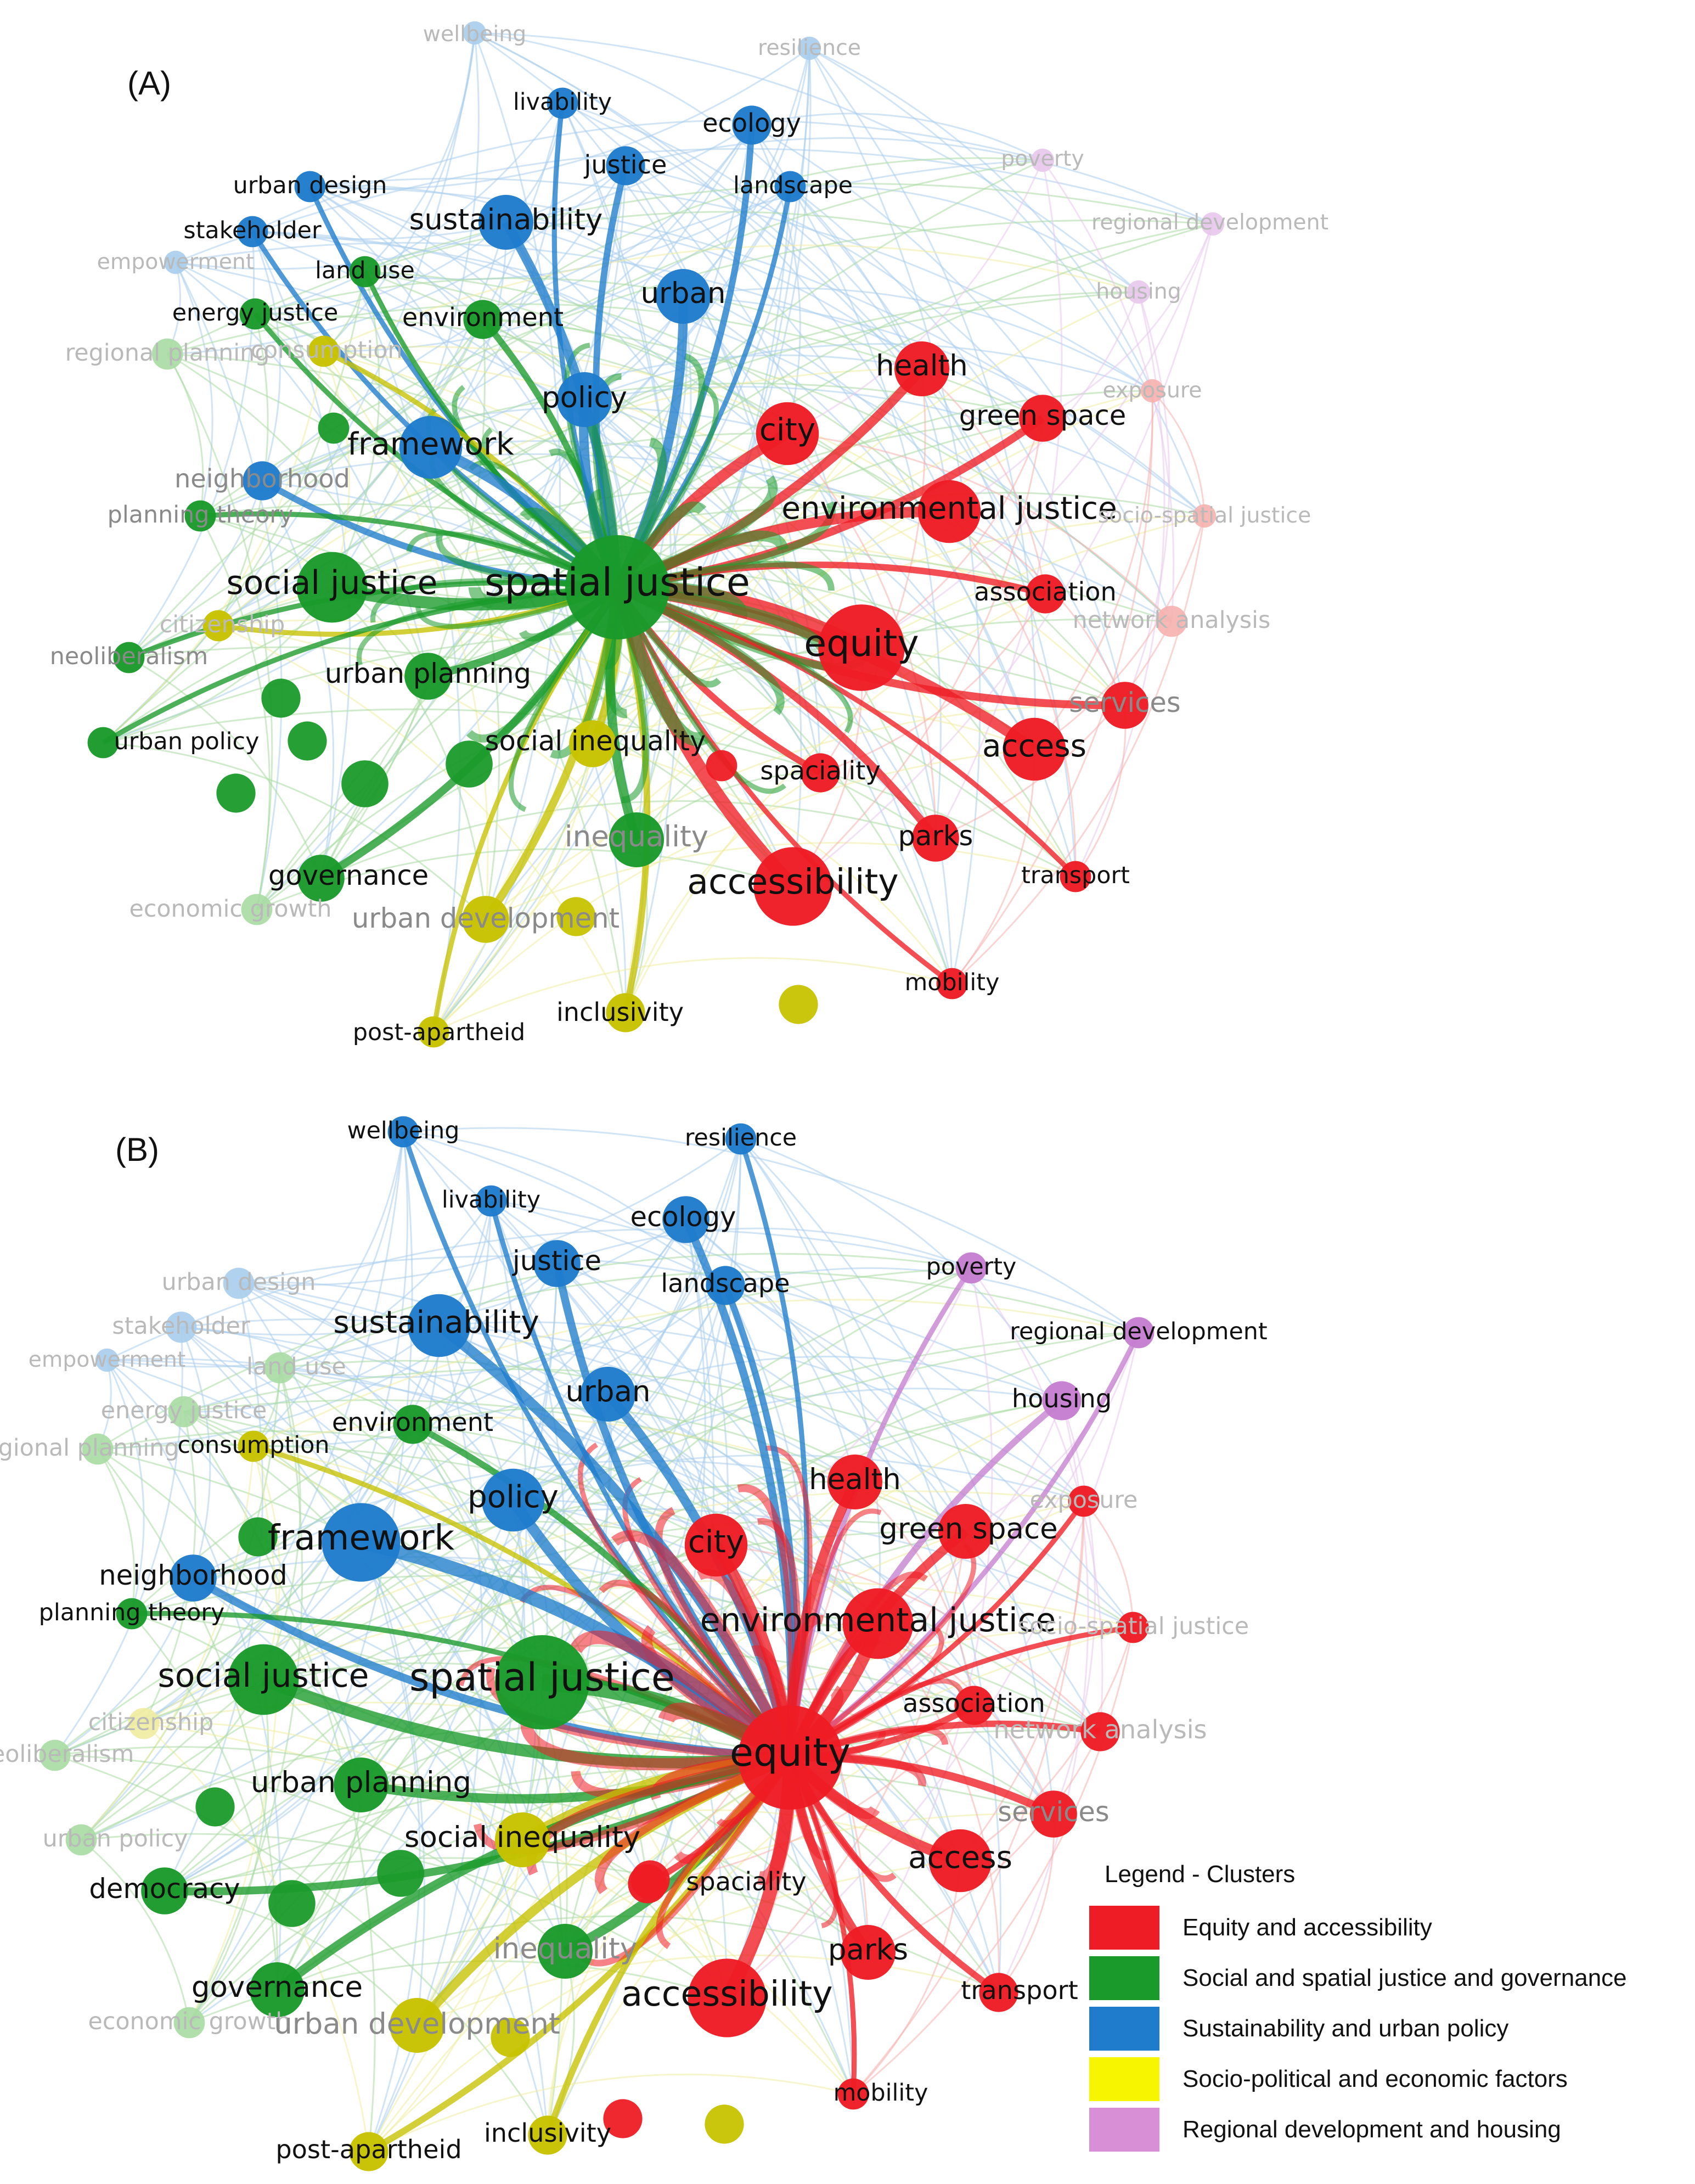  Describe the element at coordinates (683, 296) in the screenshot. I see `node-urban` at that location.